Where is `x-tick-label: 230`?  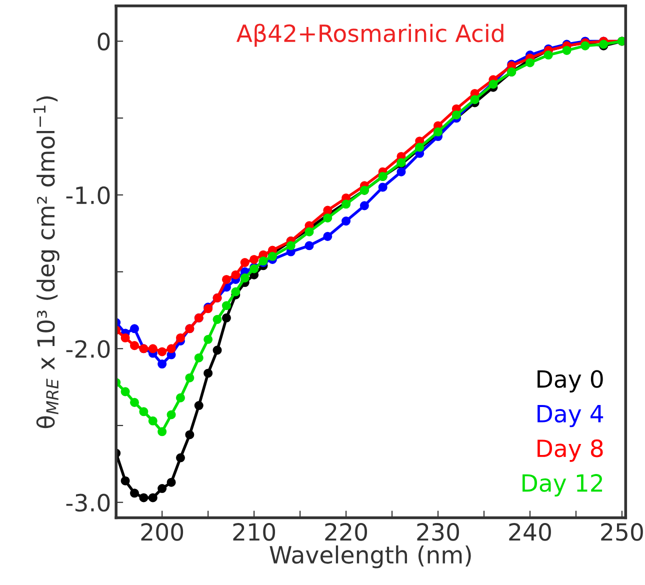
x-tick-label: 230 is located at coordinates (438, 532).